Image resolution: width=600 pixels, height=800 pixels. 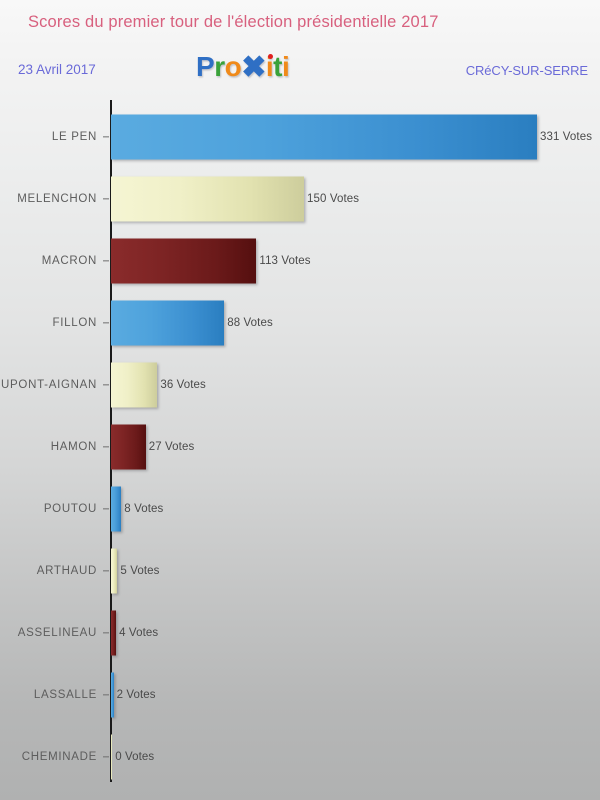 I want to click on chart-row: ASSELINEAU 4 Votes, so click(x=300, y=633).